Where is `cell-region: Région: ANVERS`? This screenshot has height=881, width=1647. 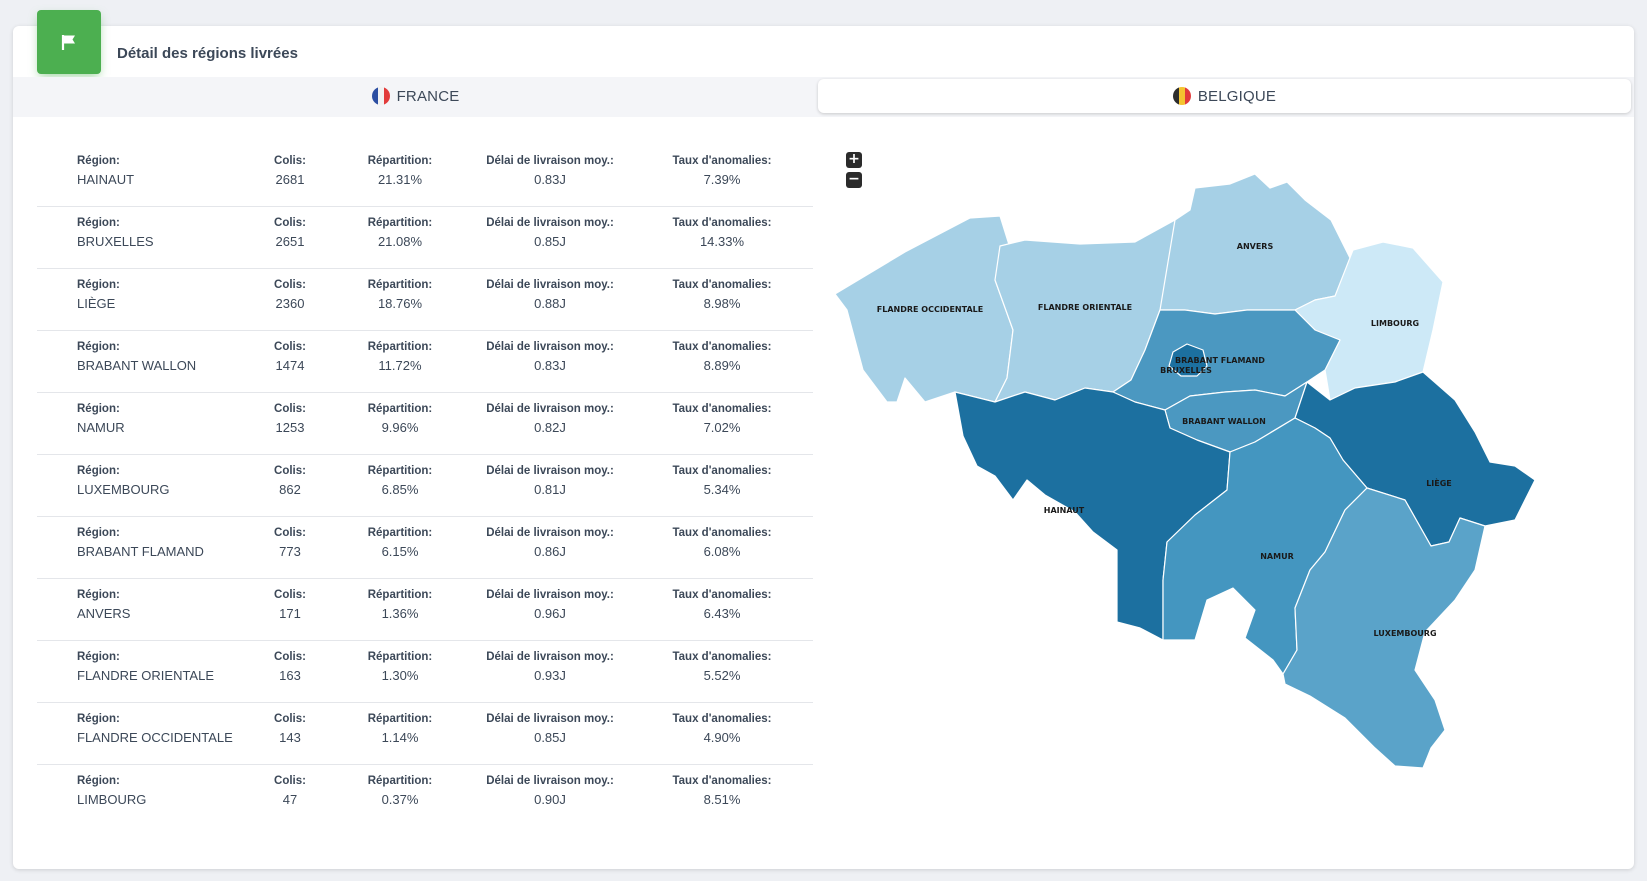 cell-region: Région: ANVERS is located at coordinates (103, 605).